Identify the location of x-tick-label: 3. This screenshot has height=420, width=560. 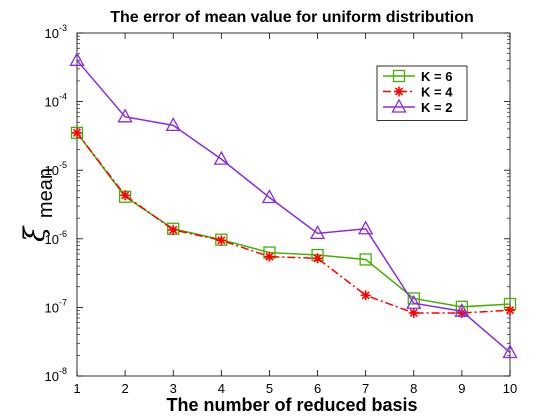
(173, 388).